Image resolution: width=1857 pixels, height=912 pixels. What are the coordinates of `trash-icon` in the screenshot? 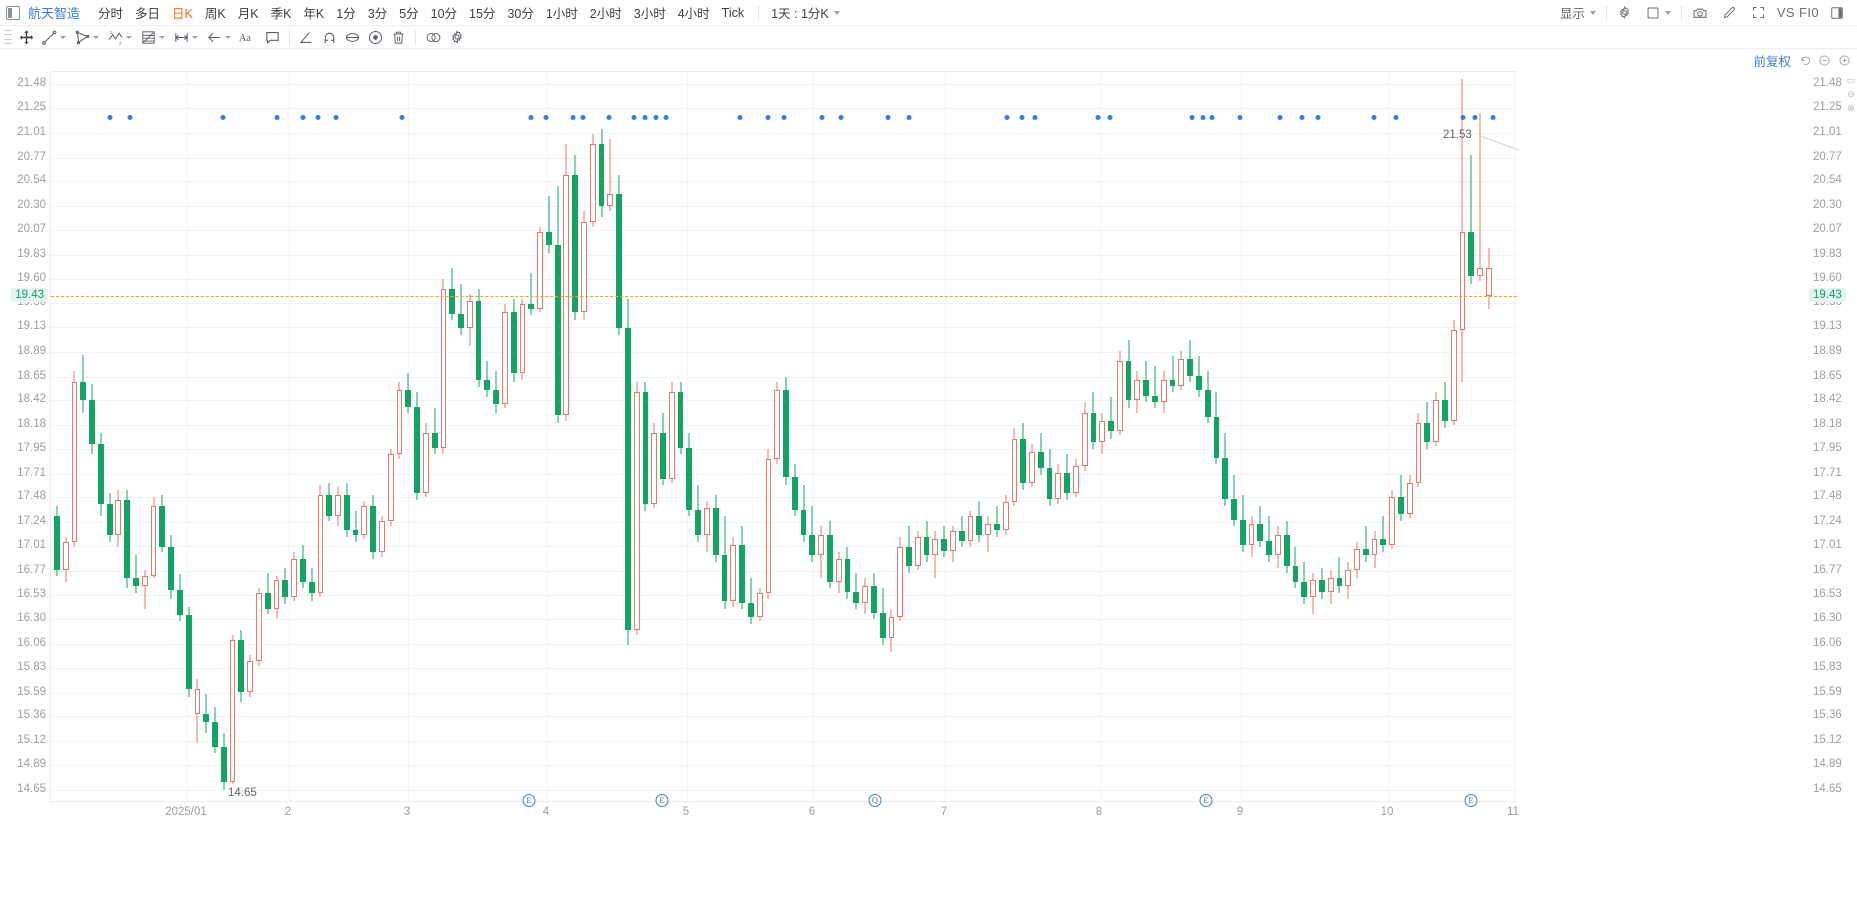 It's located at (398, 37).